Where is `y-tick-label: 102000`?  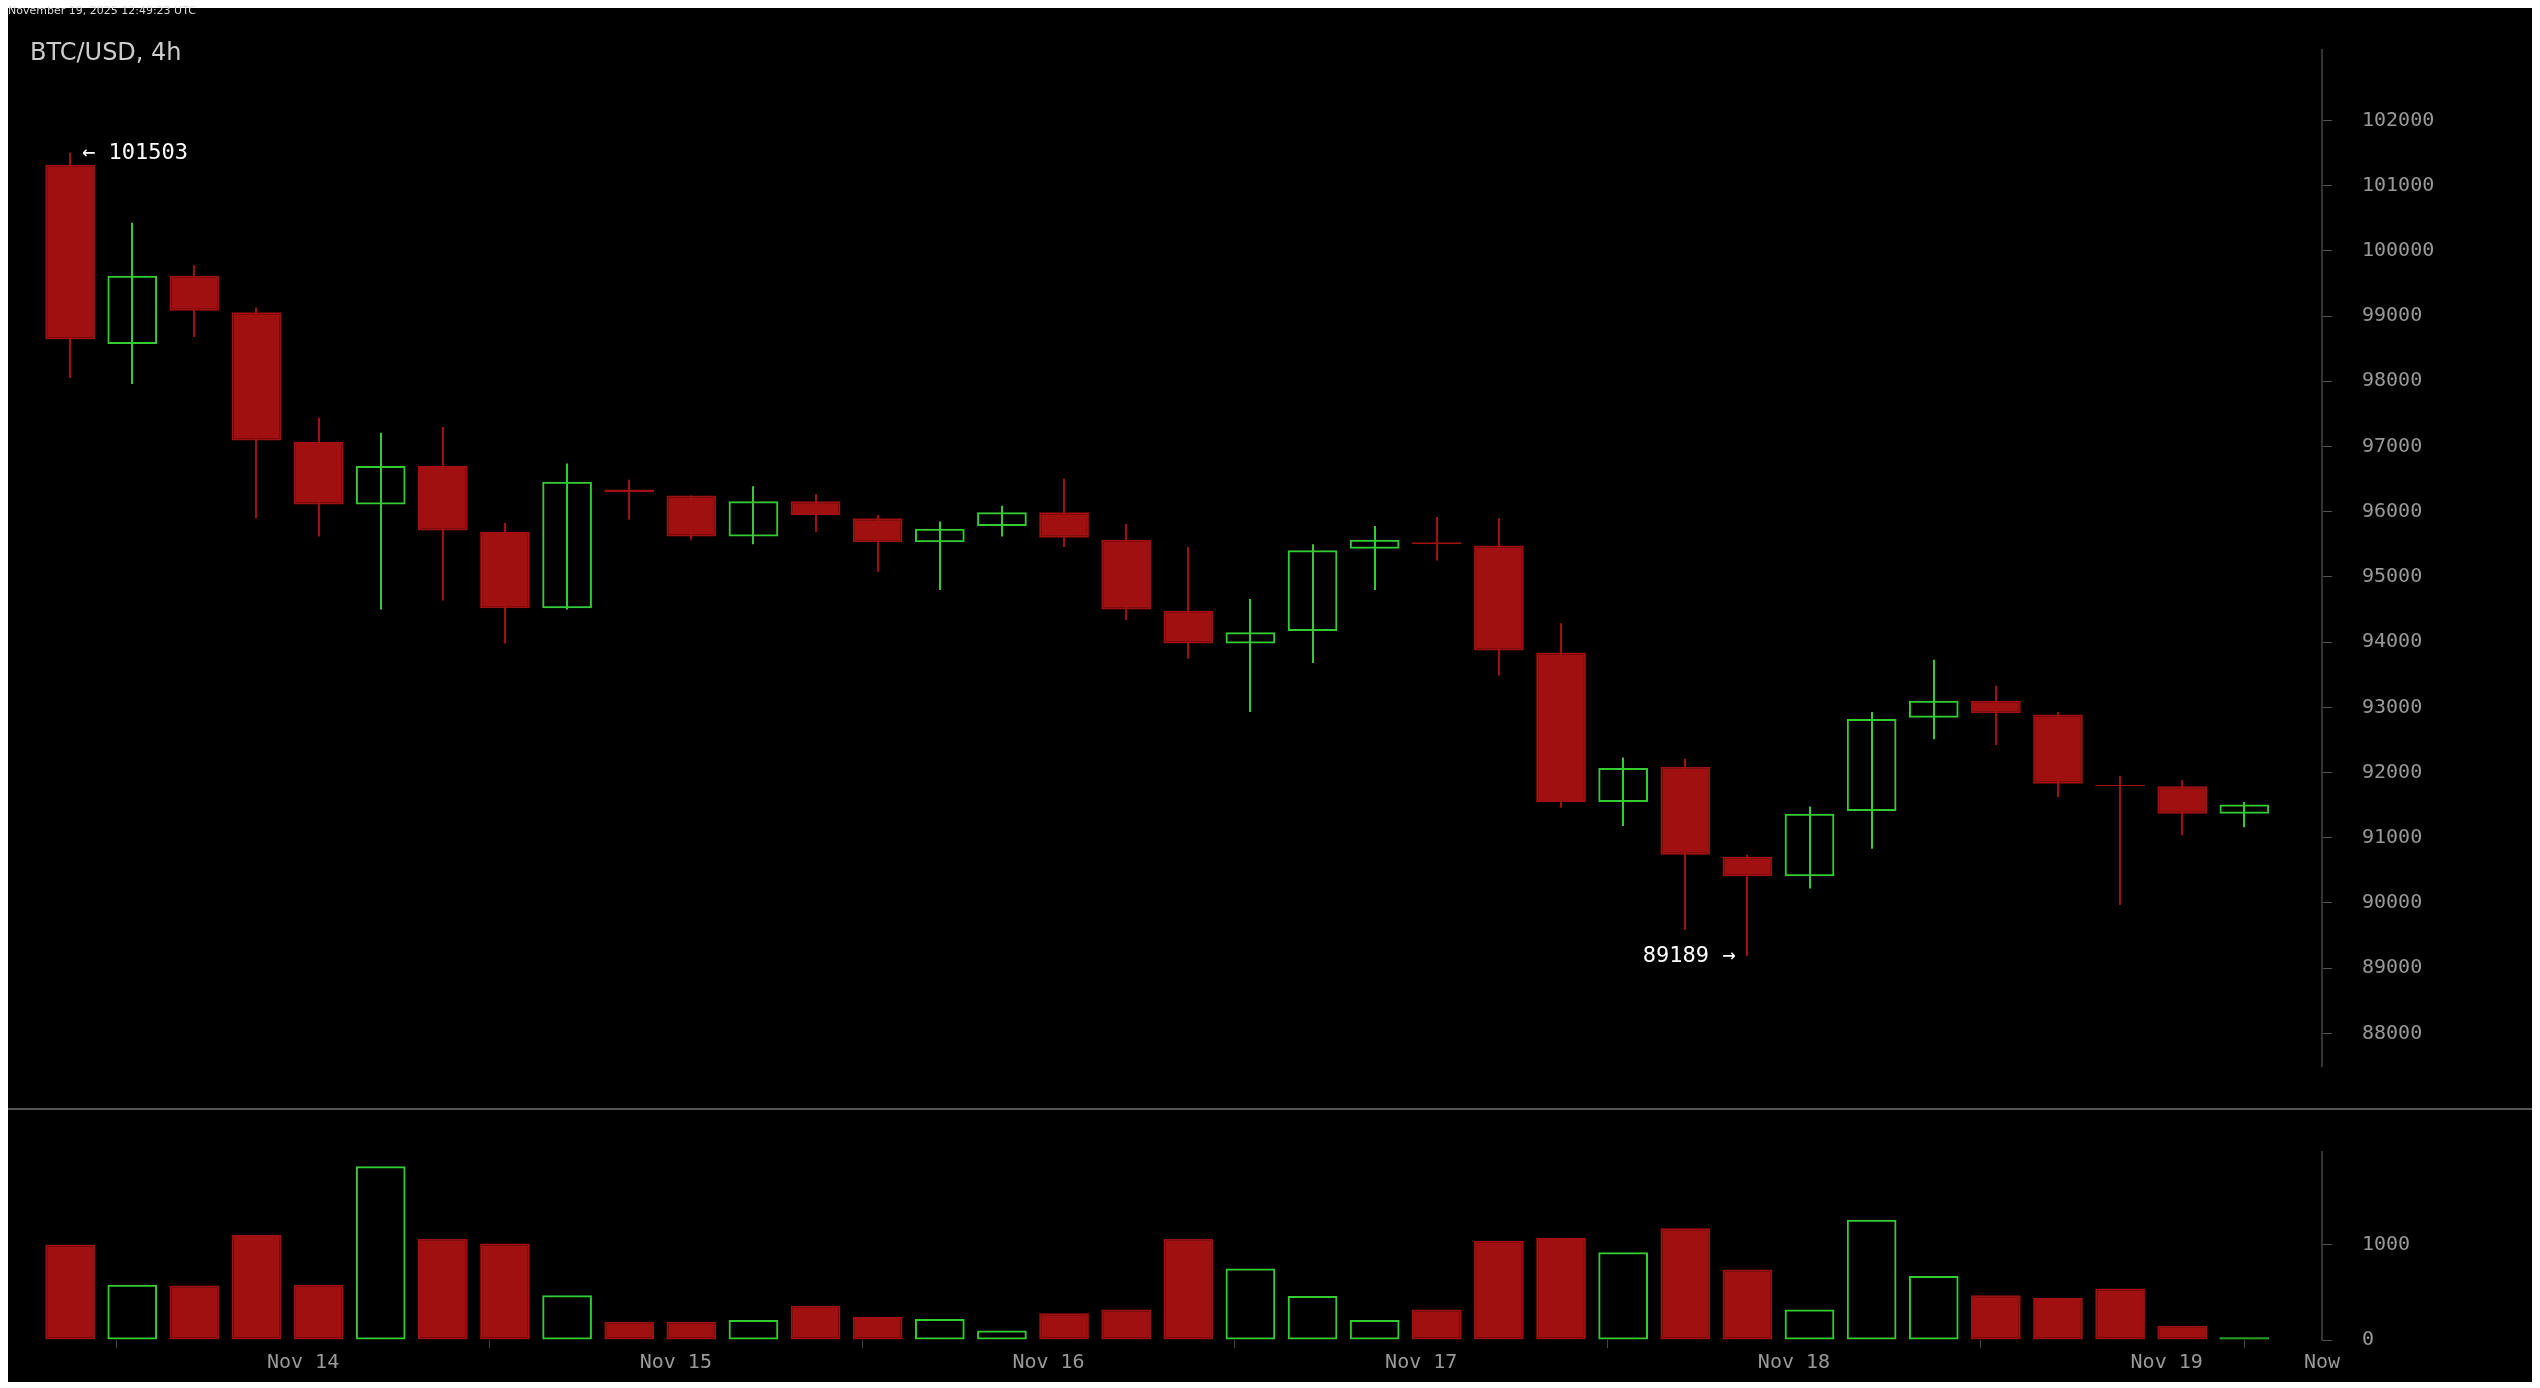 y-tick-label: 102000 is located at coordinates (2398, 118).